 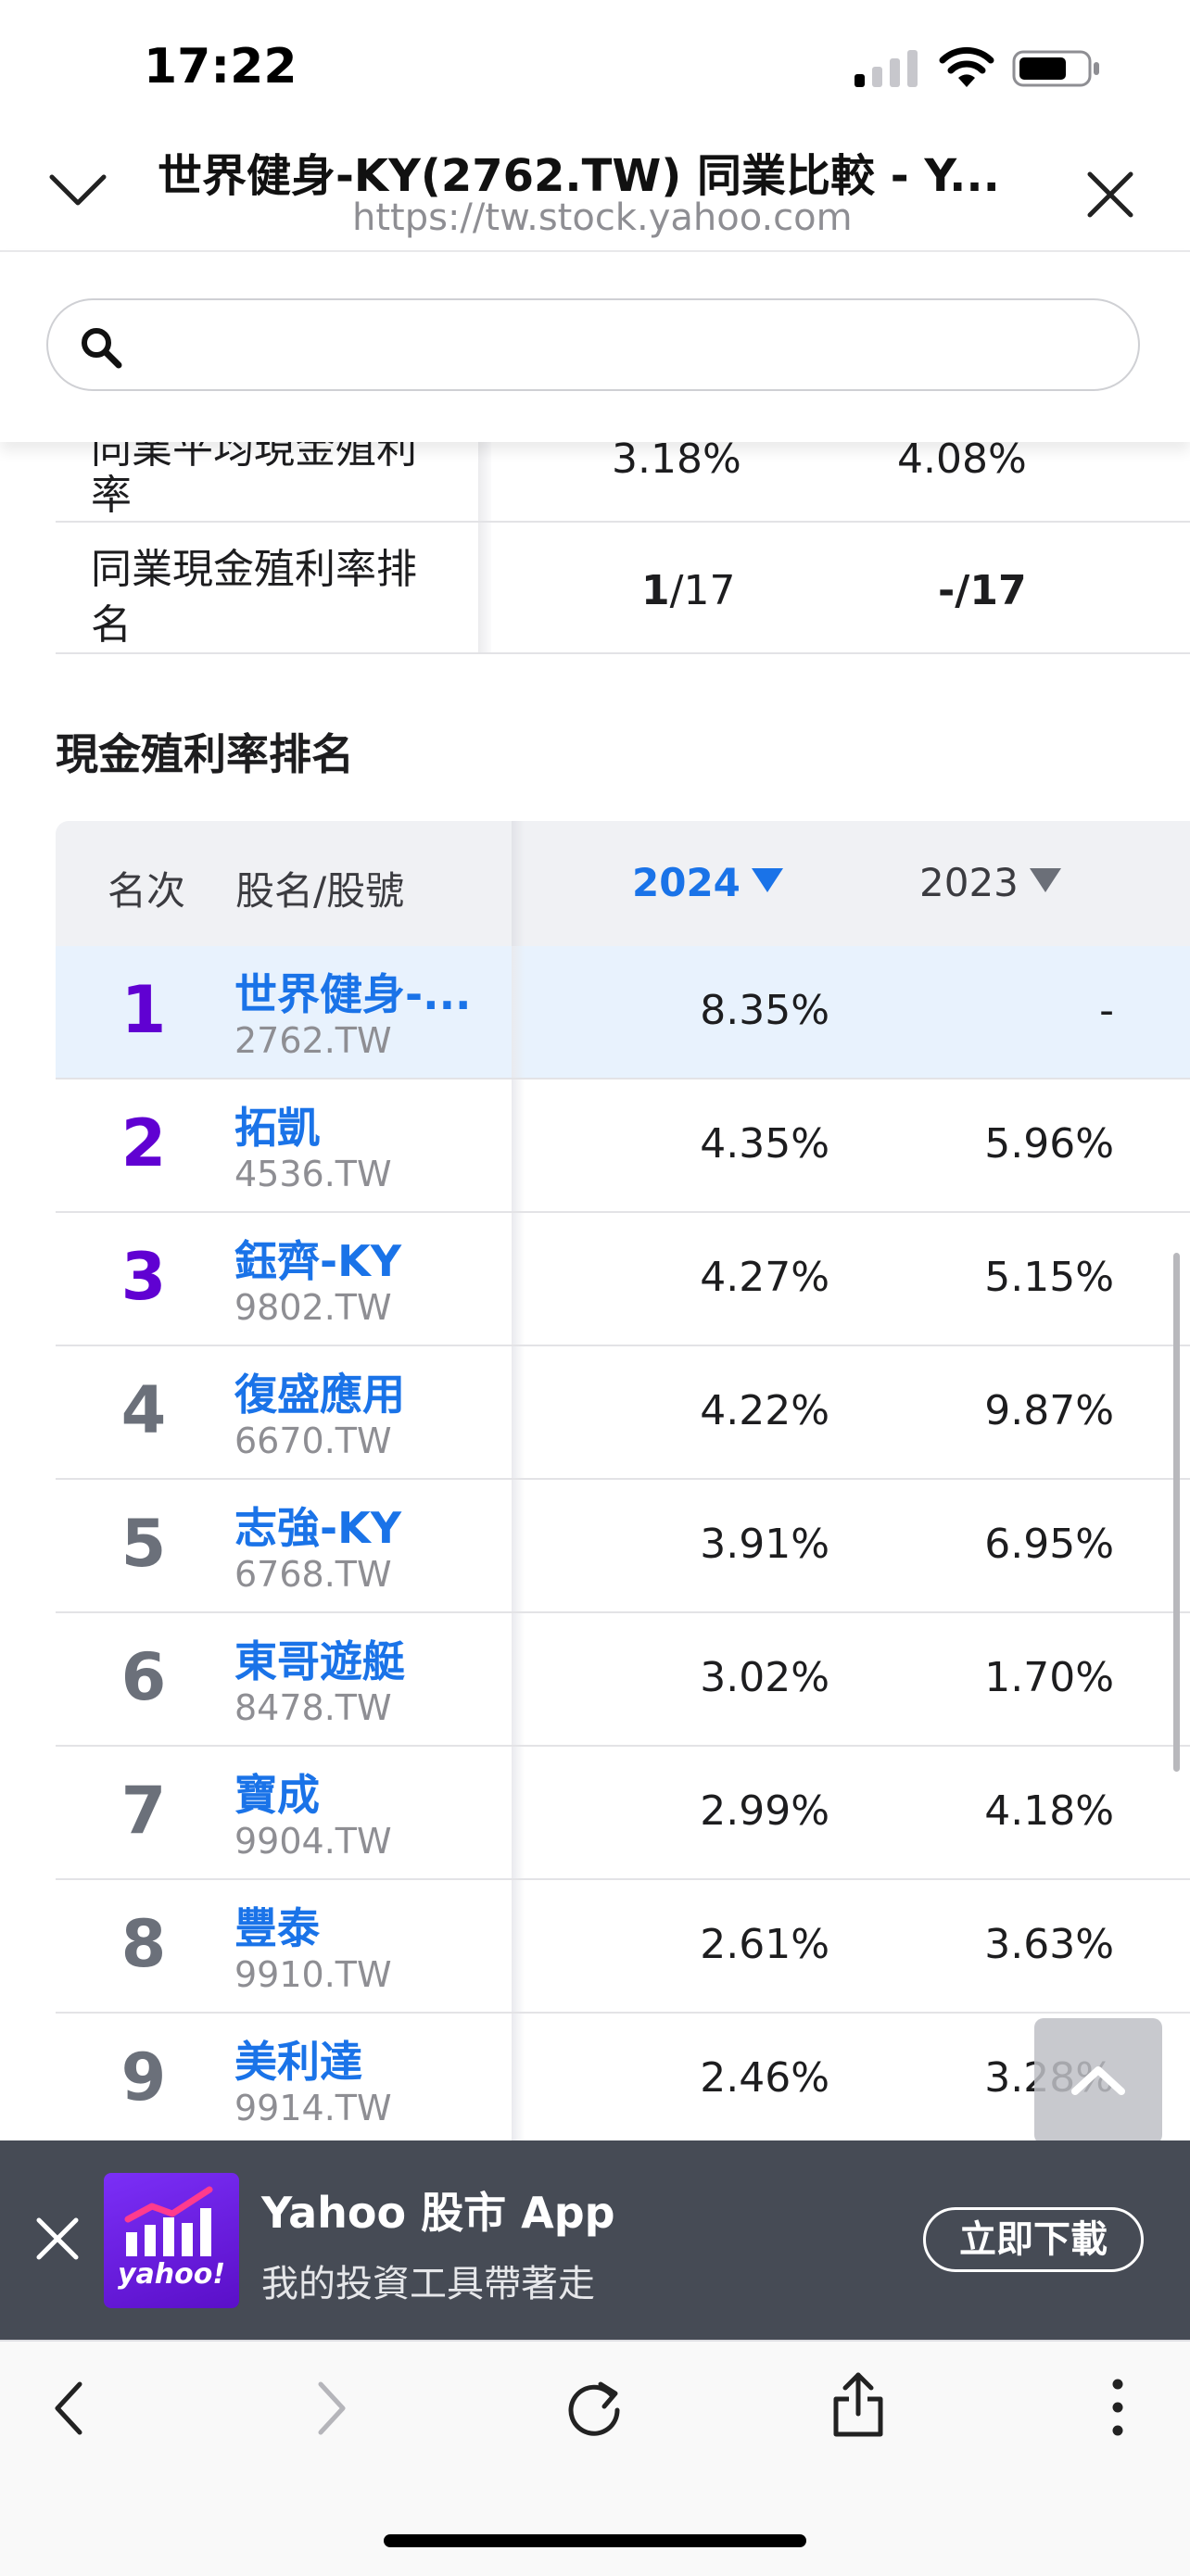 I want to click on yield-2024: 2.99%, so click(x=764, y=1811).